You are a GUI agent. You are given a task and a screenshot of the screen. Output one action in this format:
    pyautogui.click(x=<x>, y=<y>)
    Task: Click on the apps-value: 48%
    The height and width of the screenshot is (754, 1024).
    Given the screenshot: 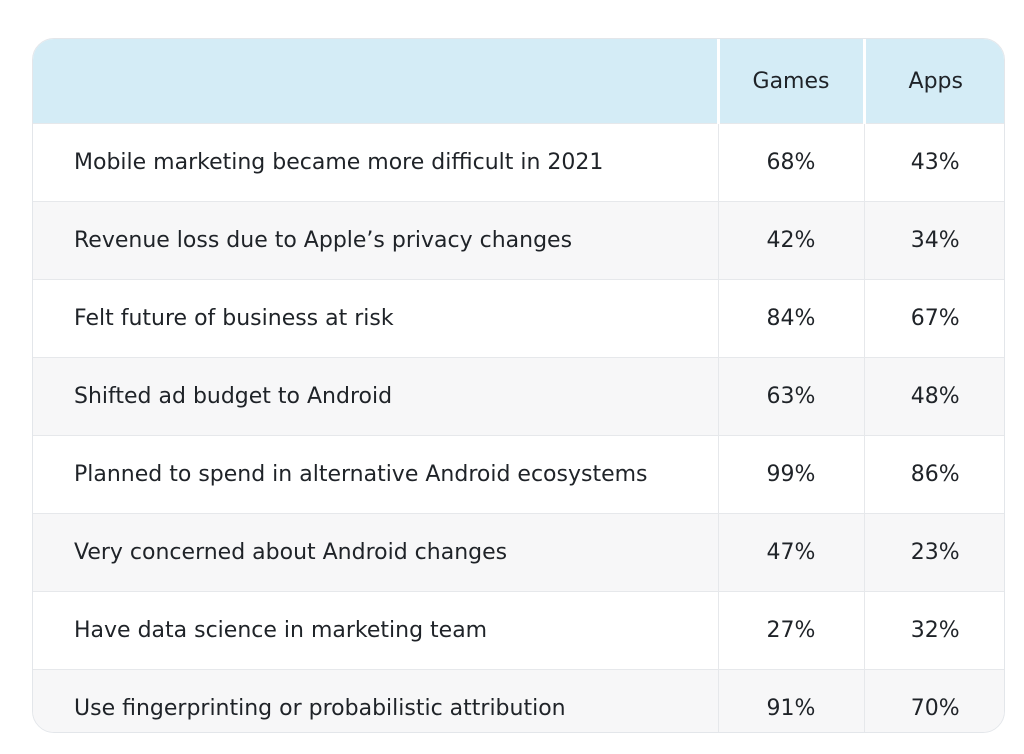 What is the action you would take?
    pyautogui.click(x=934, y=396)
    